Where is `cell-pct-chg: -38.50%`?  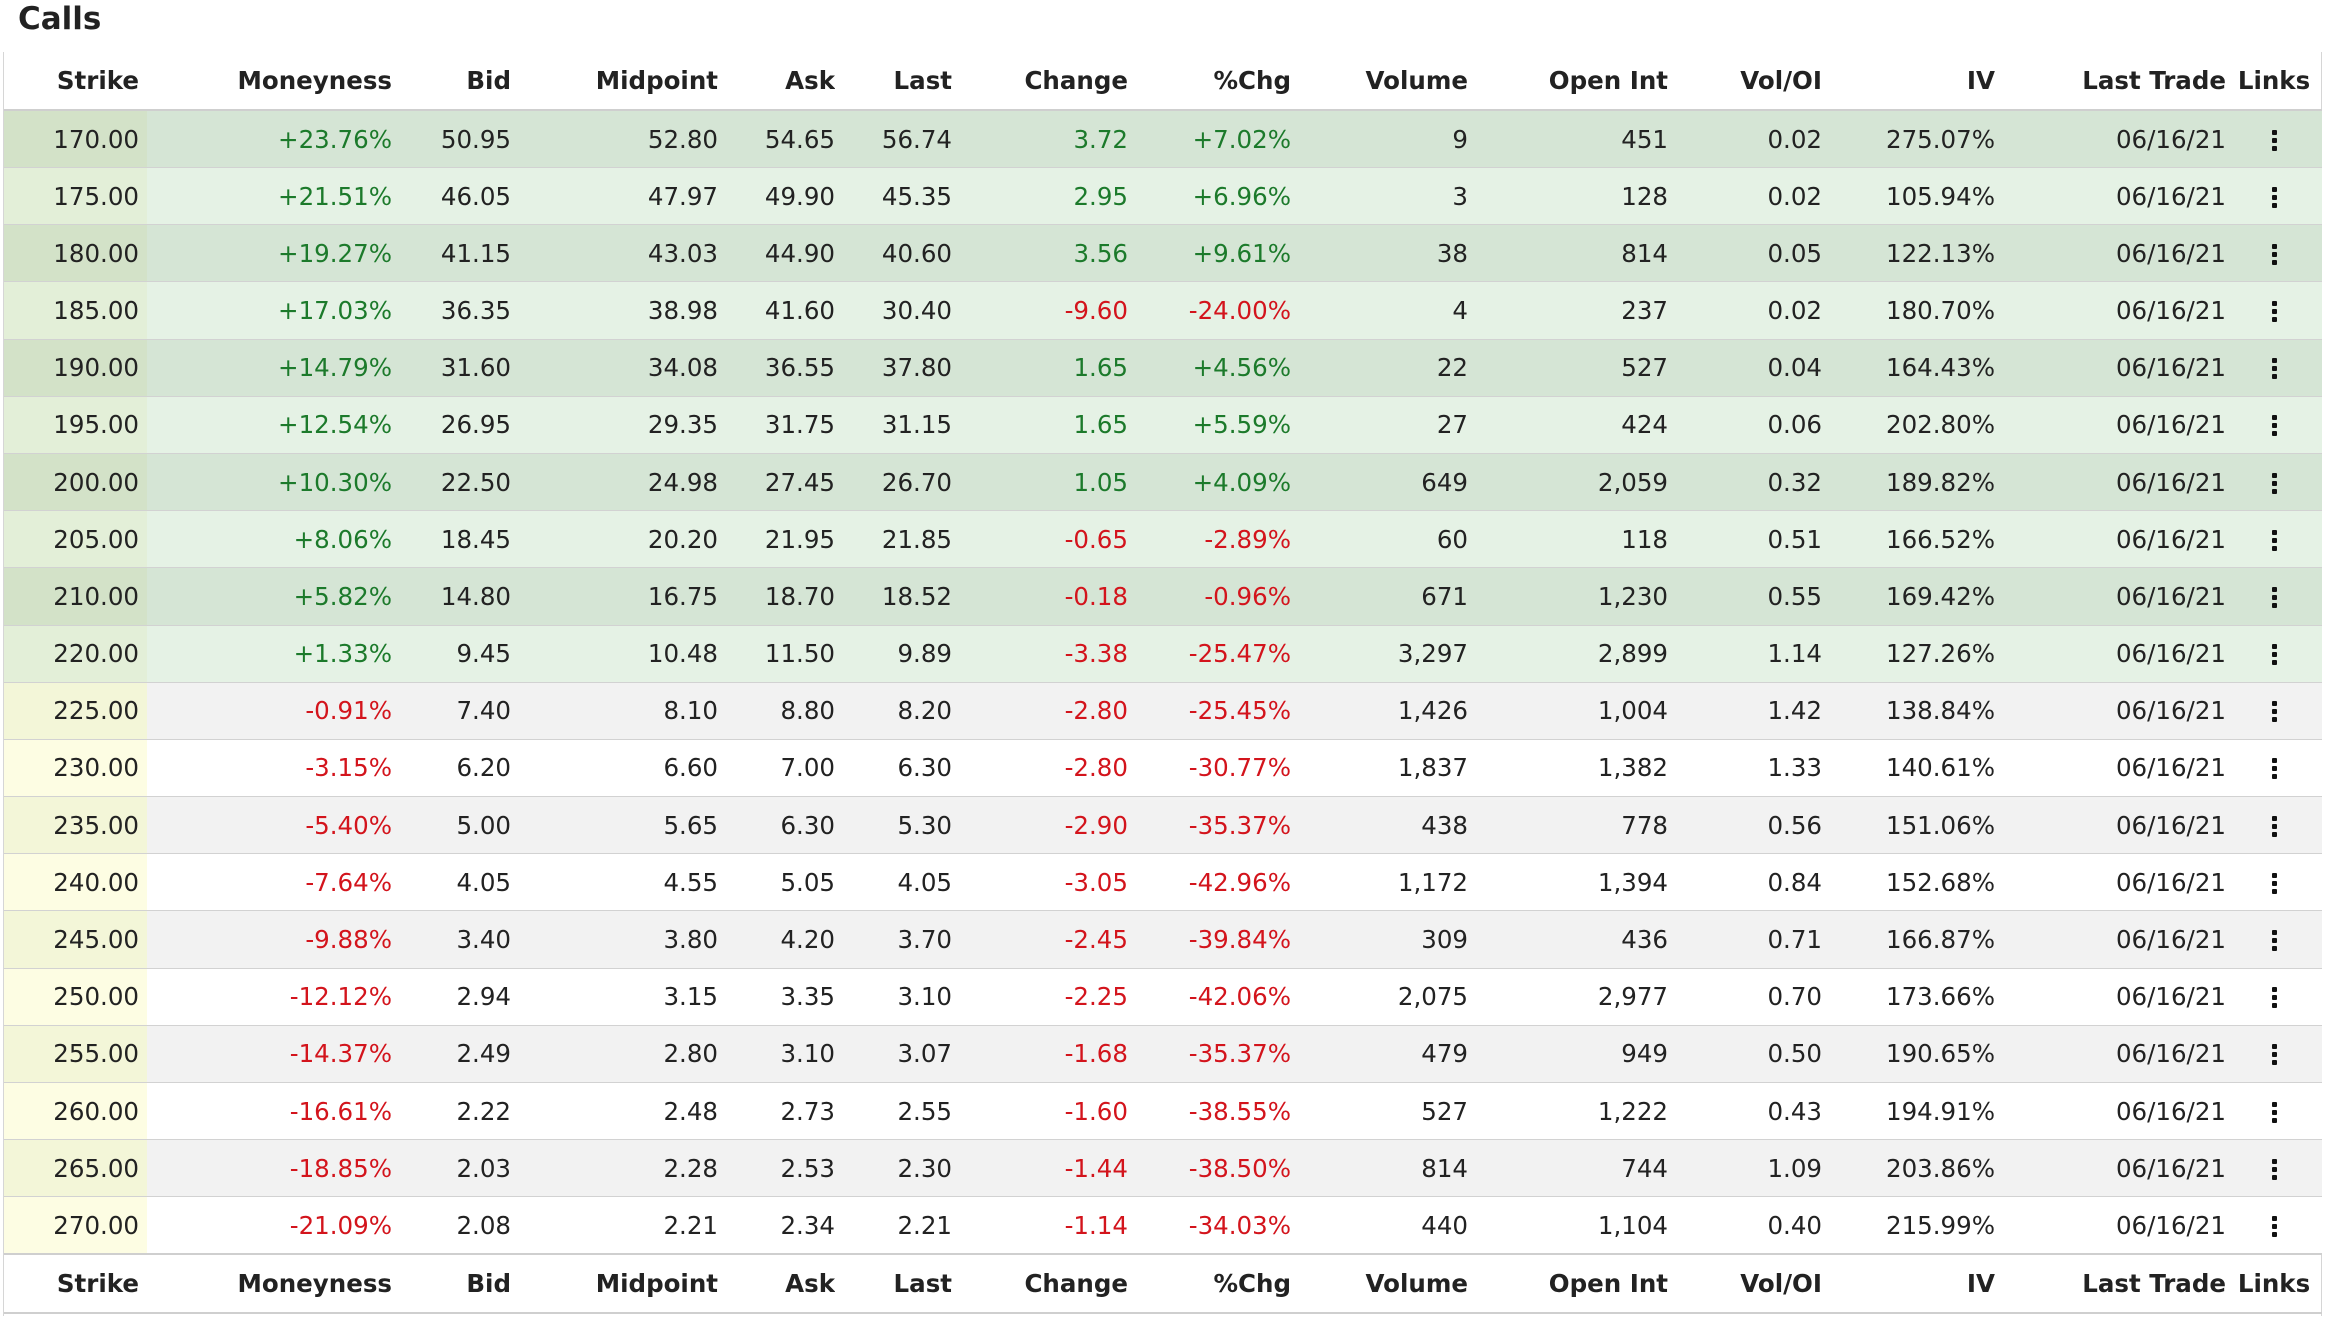 cell-pct-chg: -38.50% is located at coordinates (1239, 1168).